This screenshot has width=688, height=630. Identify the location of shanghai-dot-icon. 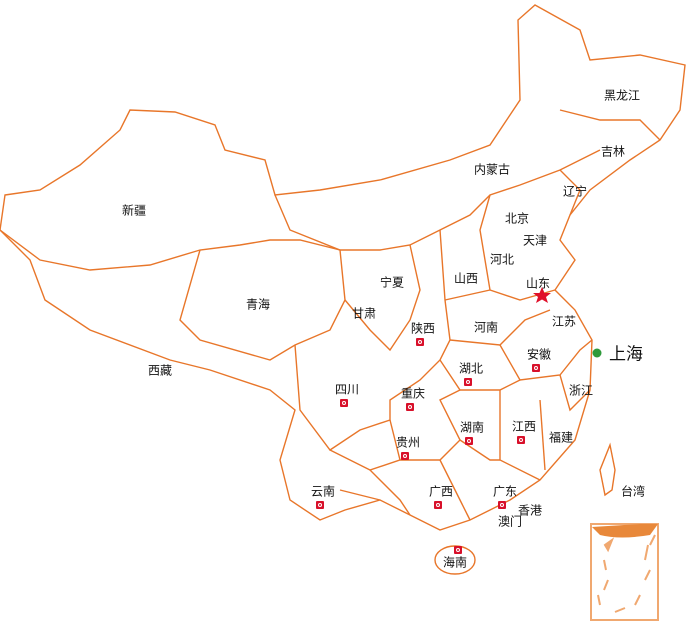
(597, 353).